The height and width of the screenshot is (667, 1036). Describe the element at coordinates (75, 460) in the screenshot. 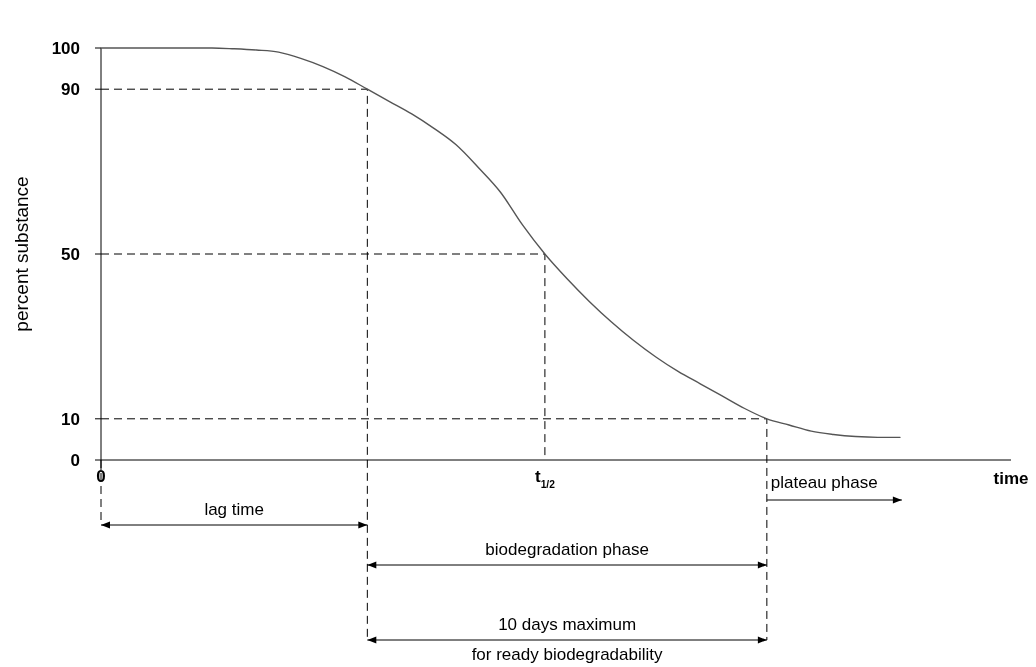

I see `y-tick-label: 0` at that location.